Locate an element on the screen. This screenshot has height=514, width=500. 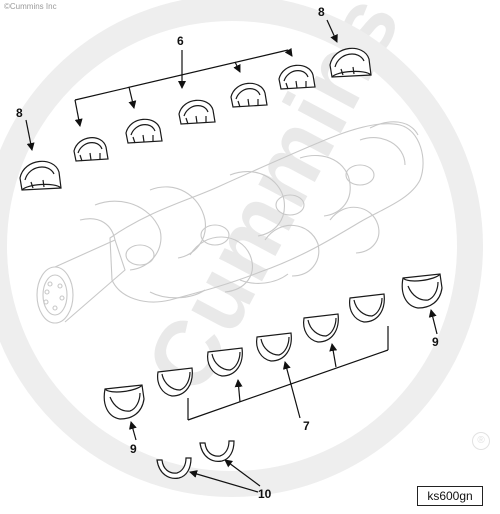
leader-10-a is located at coordinates (224, 481).